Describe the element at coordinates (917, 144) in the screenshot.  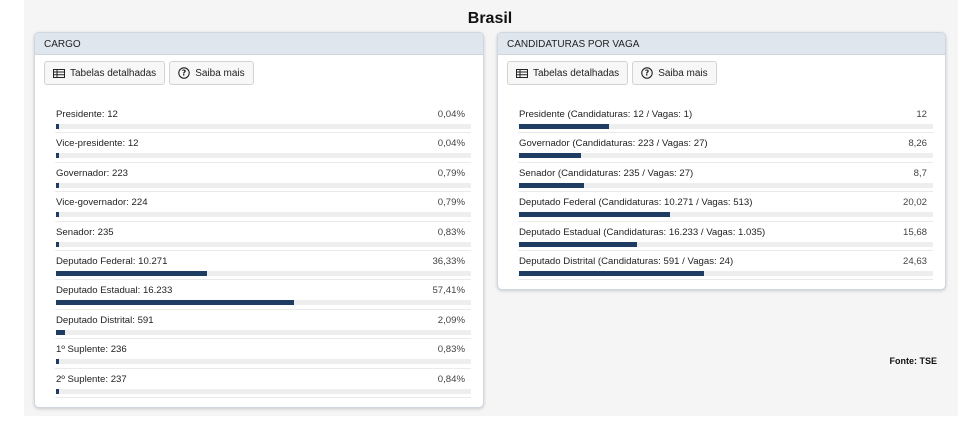
I see `candidaturas-row-value: 8,26` at that location.